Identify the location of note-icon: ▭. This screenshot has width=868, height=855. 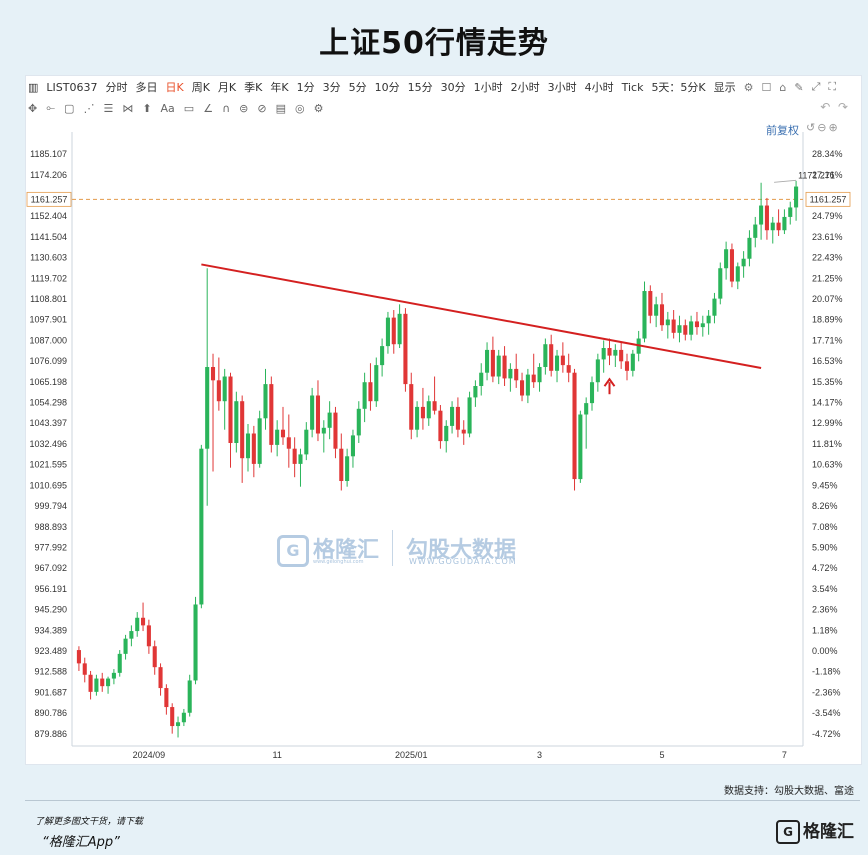
(189, 108).